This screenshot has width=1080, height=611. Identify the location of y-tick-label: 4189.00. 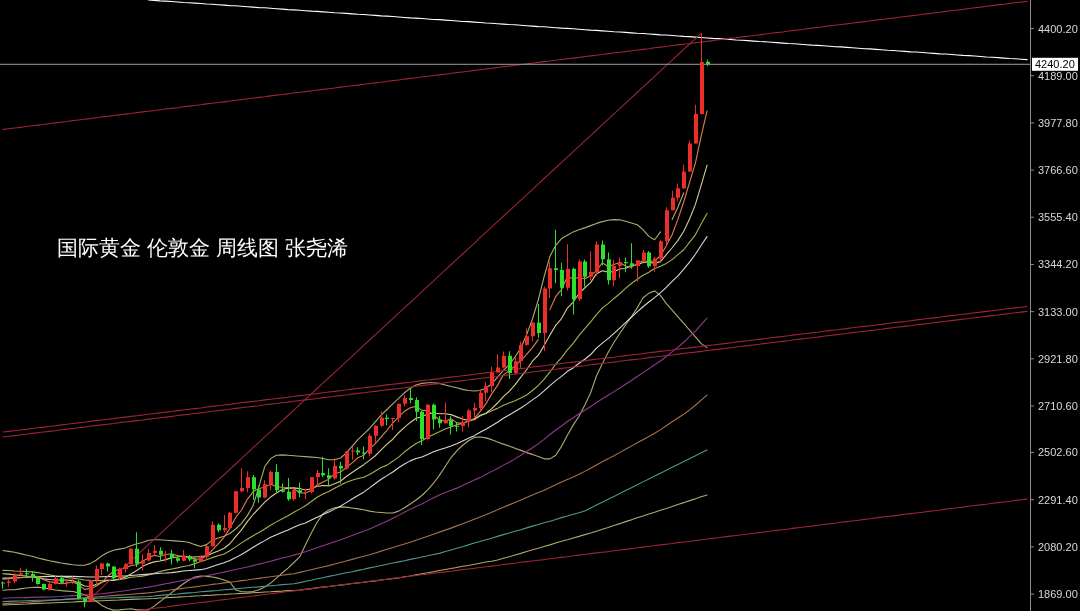
(1058, 75).